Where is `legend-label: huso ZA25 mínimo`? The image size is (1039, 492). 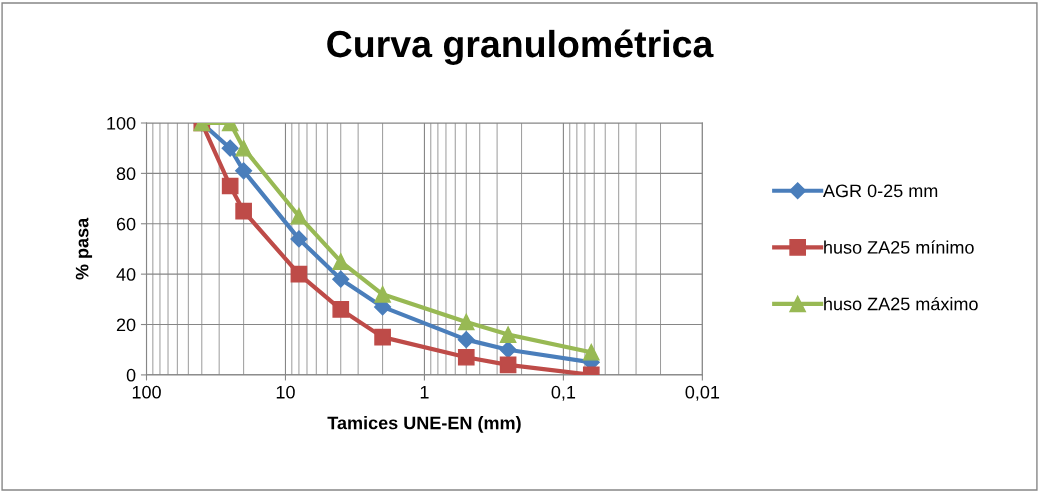
legend-label: huso ZA25 mínimo is located at coordinates (899, 247).